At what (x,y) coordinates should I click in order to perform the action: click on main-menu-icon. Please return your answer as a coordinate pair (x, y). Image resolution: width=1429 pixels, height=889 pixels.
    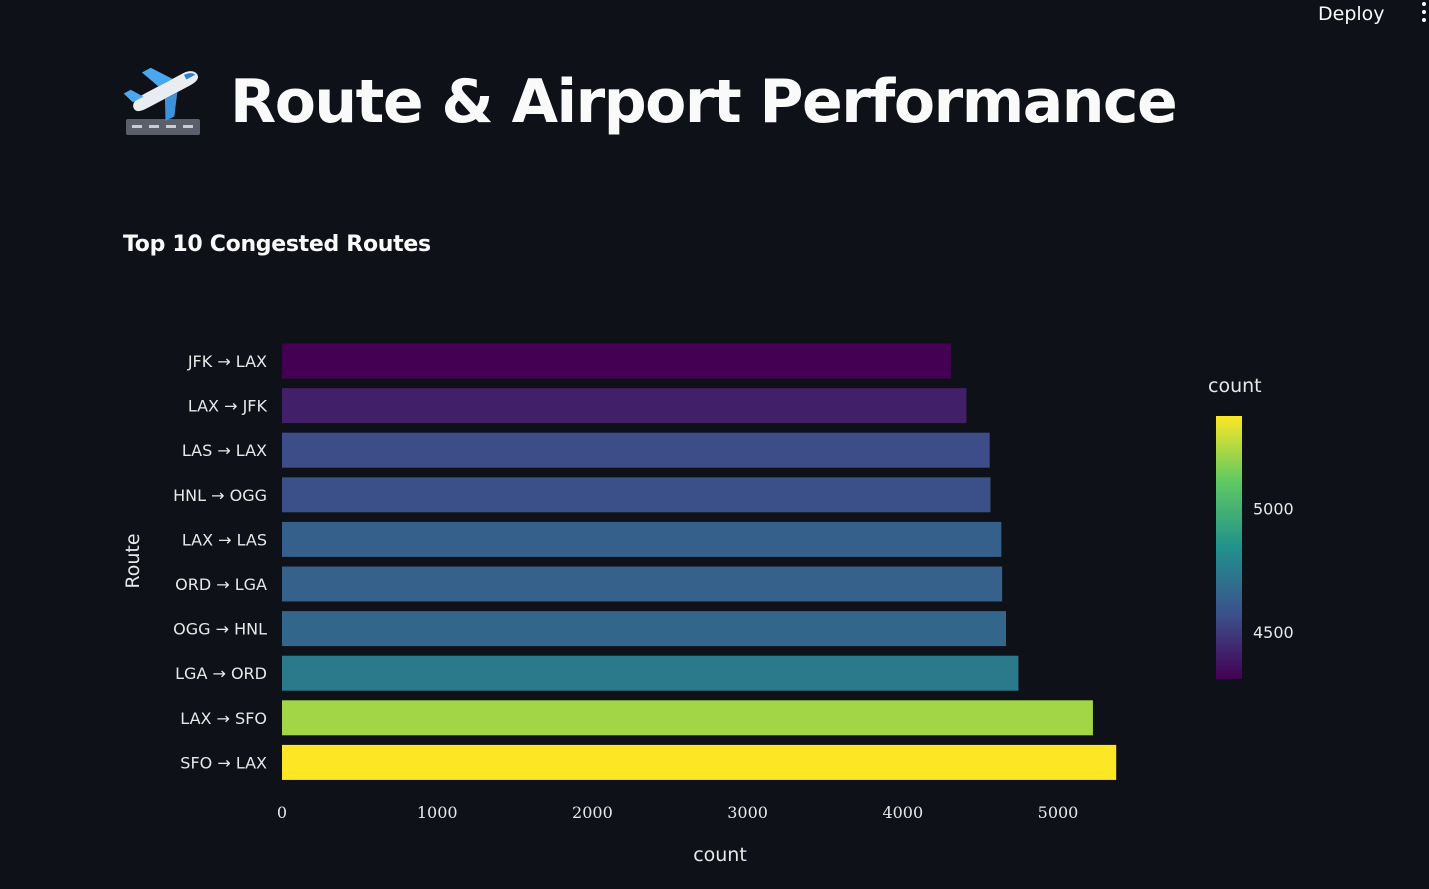
    Looking at the image, I should click on (1425, 13).